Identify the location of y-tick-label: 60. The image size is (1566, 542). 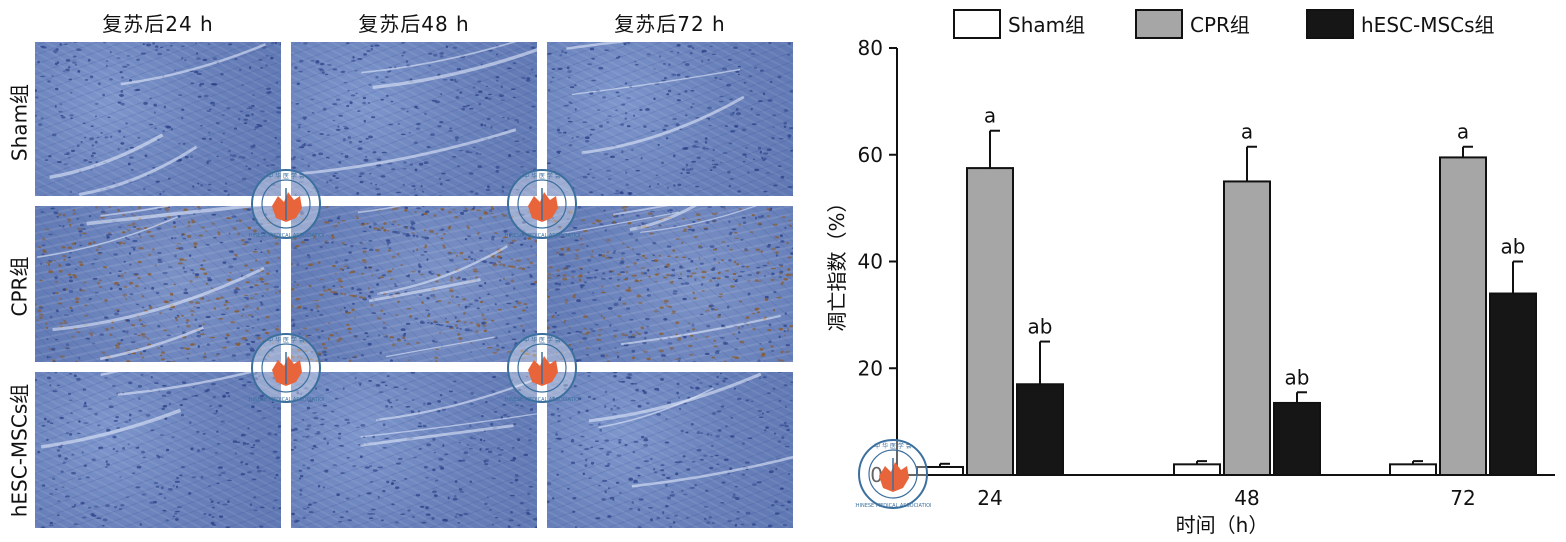
(870, 155).